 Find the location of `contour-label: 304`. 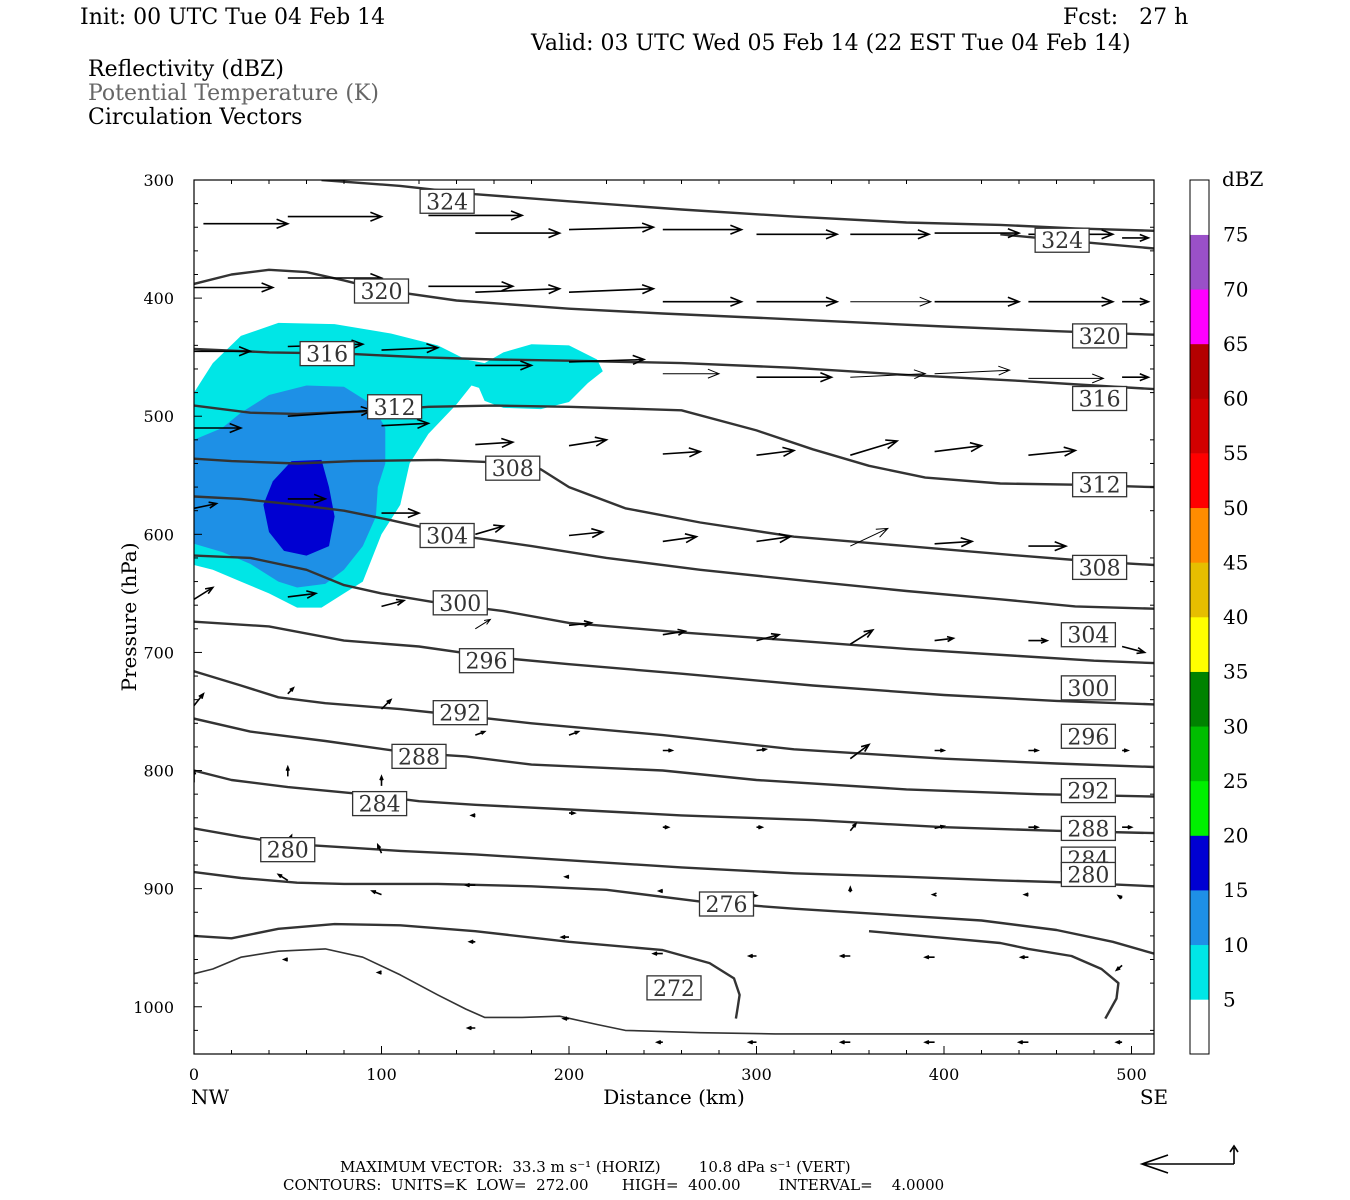

contour-label: 304 is located at coordinates (1088, 636).